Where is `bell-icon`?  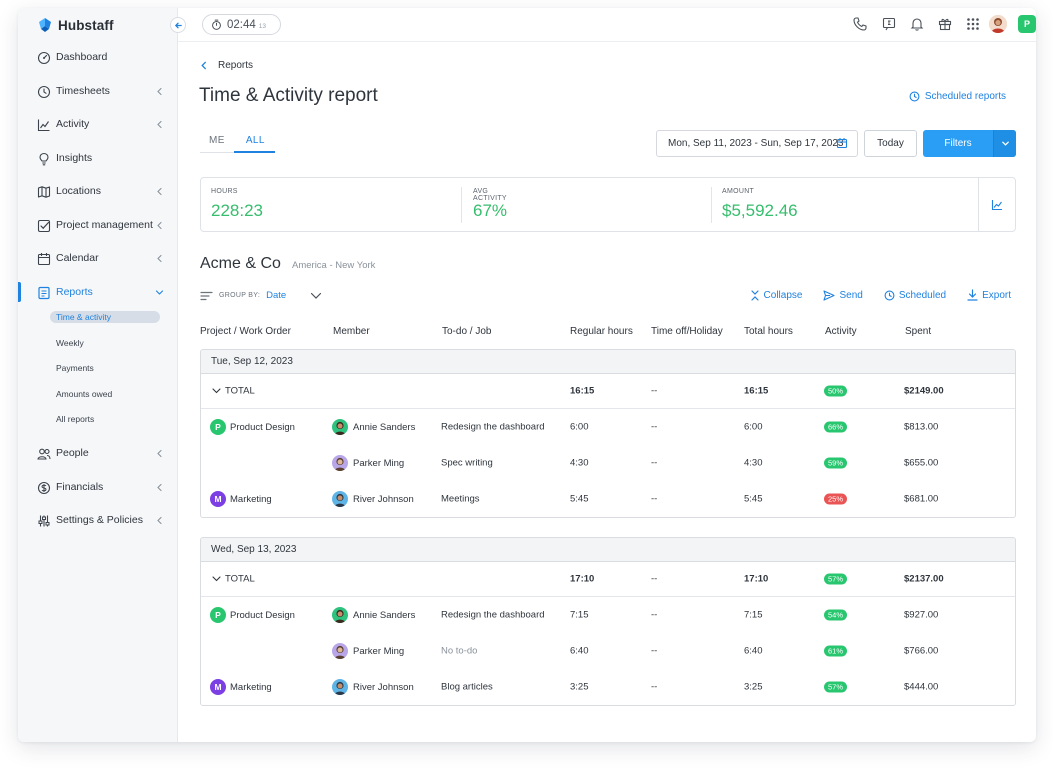
bell-icon is located at coordinates (917, 24).